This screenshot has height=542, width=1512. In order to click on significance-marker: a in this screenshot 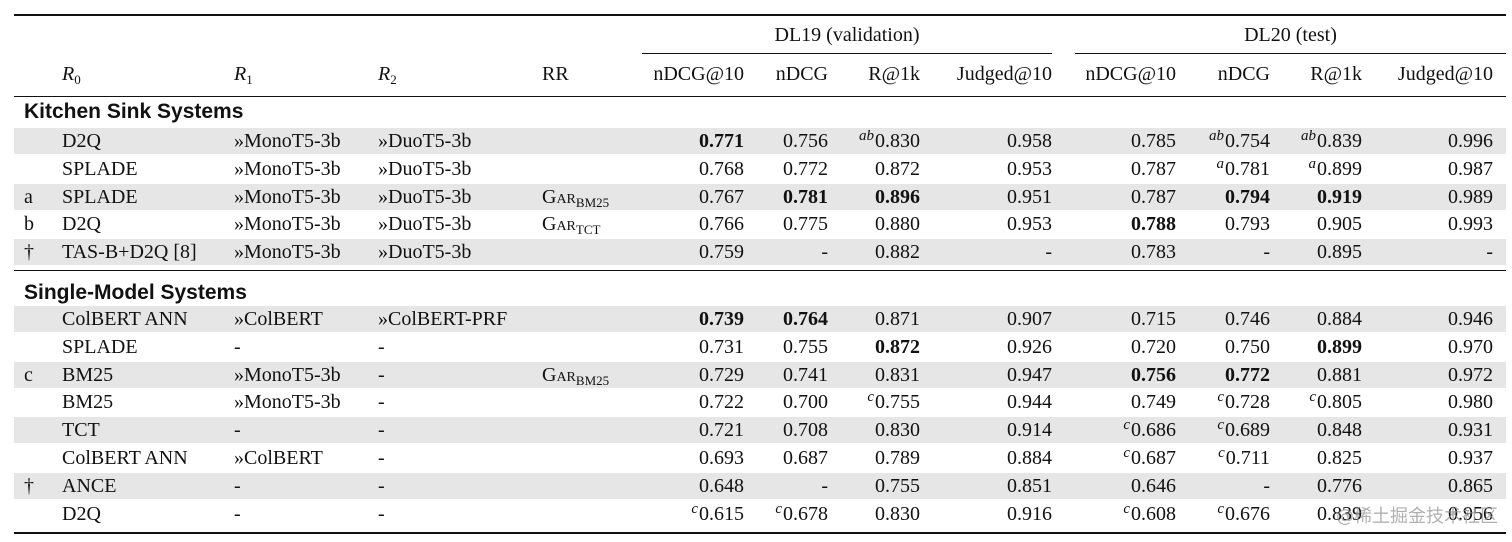, I will do `click(1312, 164)`.